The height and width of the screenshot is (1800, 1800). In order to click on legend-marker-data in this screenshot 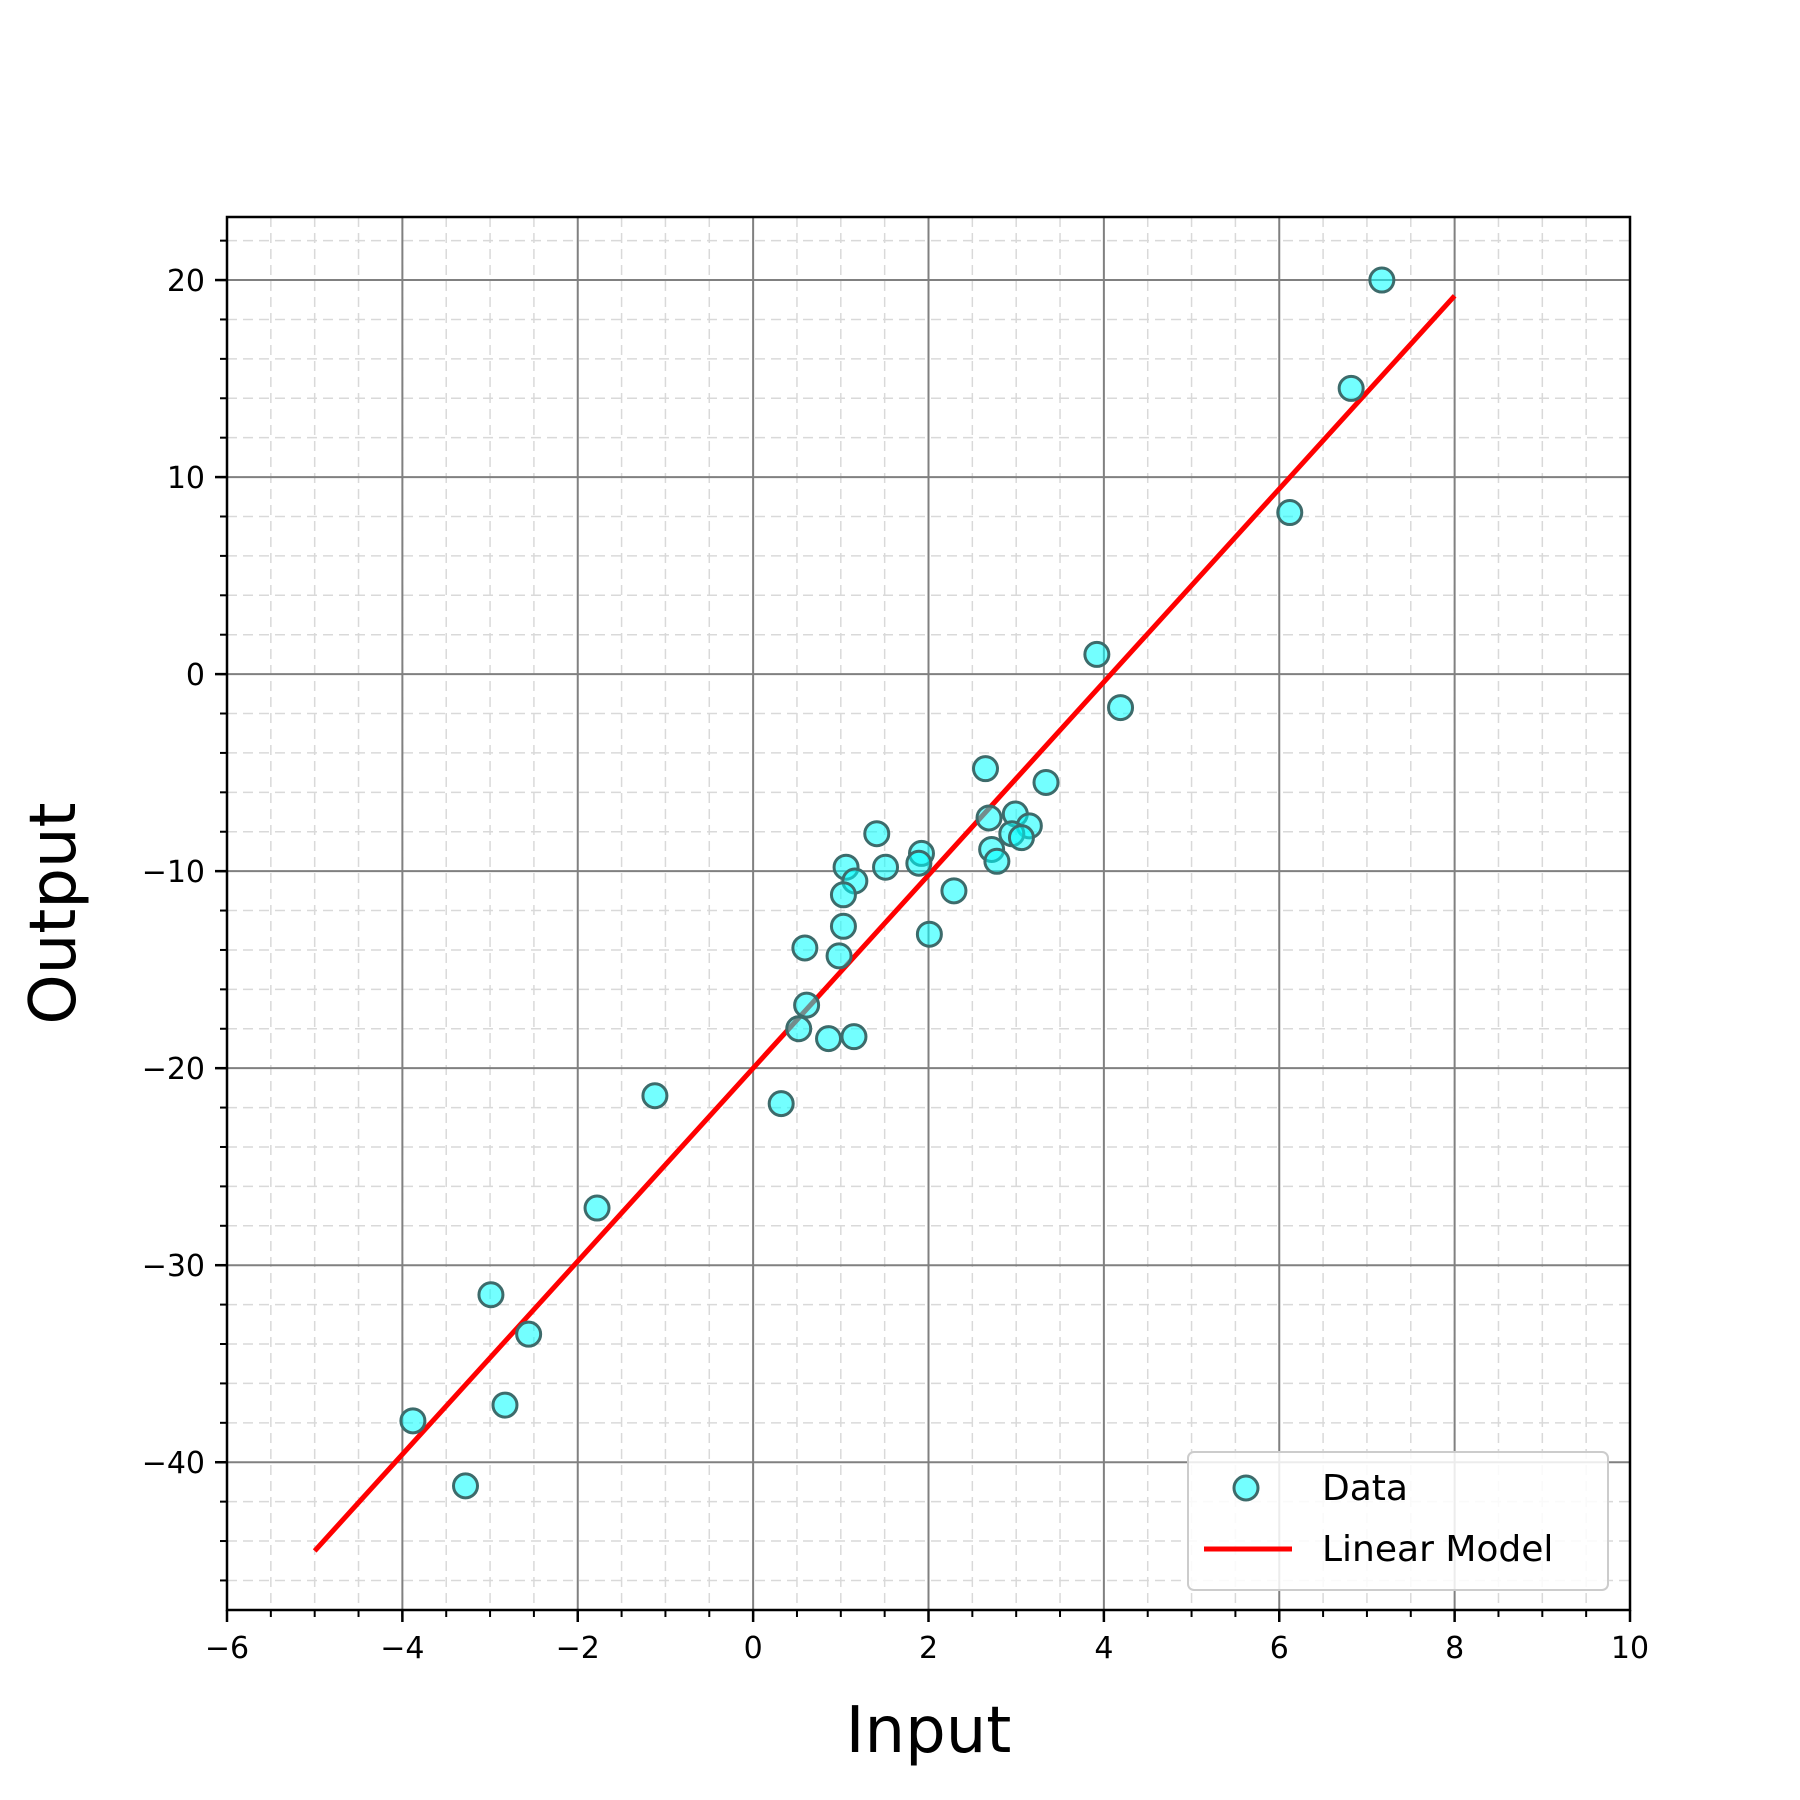, I will do `click(1246, 1488)`.